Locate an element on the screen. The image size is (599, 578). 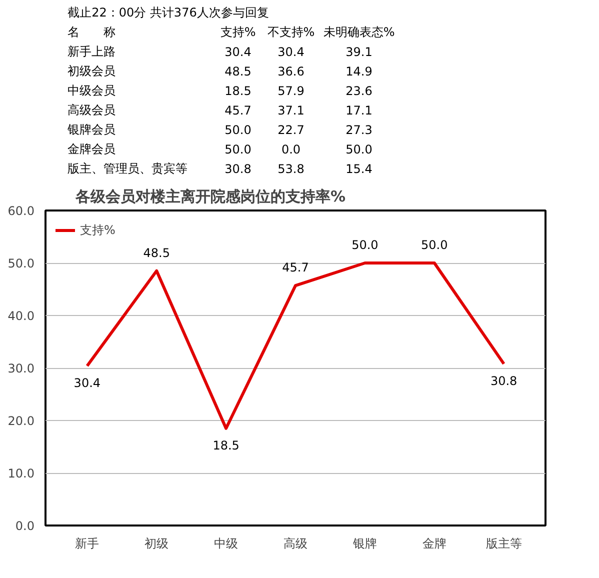
category-label: 初级会员 is located at coordinates (92, 71).